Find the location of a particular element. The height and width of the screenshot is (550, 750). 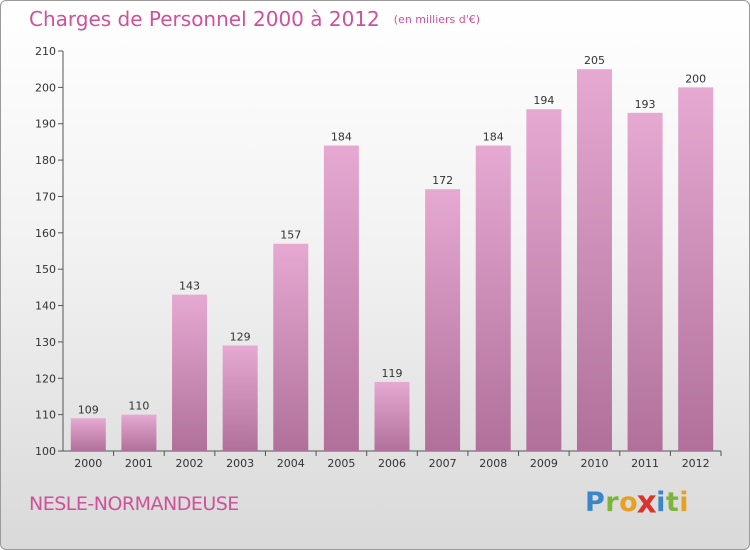

y-tick-label: 200 is located at coordinates (45, 87).